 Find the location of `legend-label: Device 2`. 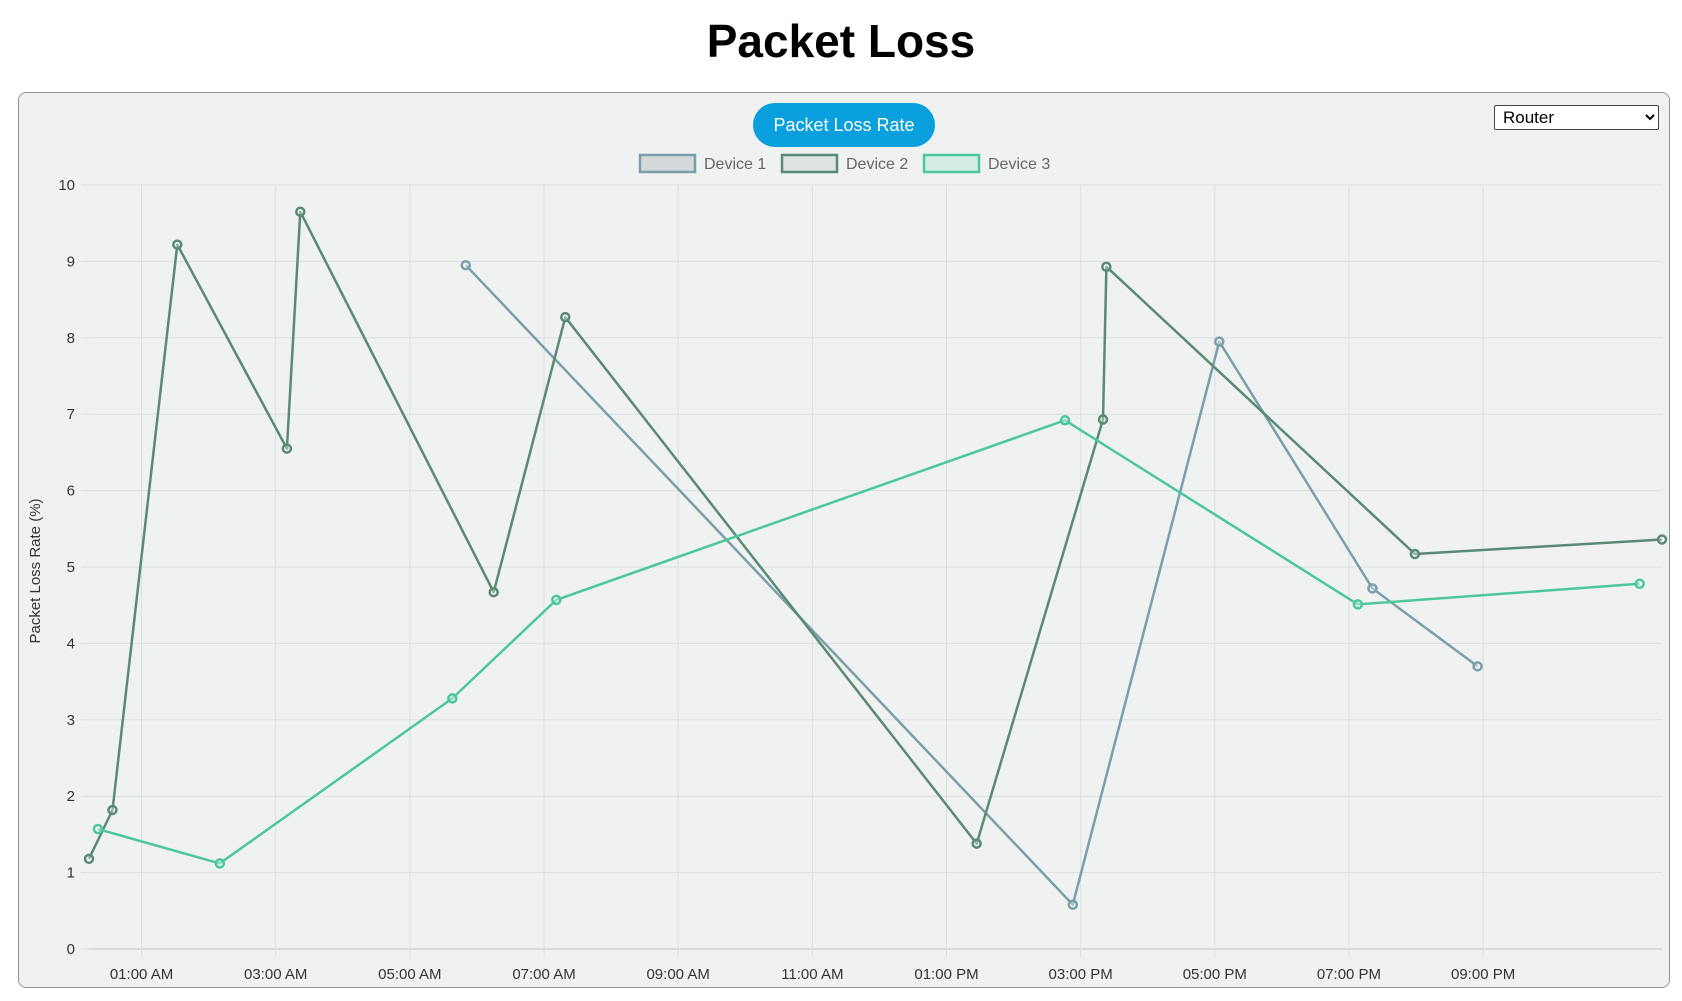

legend-label: Device 2 is located at coordinates (877, 164).